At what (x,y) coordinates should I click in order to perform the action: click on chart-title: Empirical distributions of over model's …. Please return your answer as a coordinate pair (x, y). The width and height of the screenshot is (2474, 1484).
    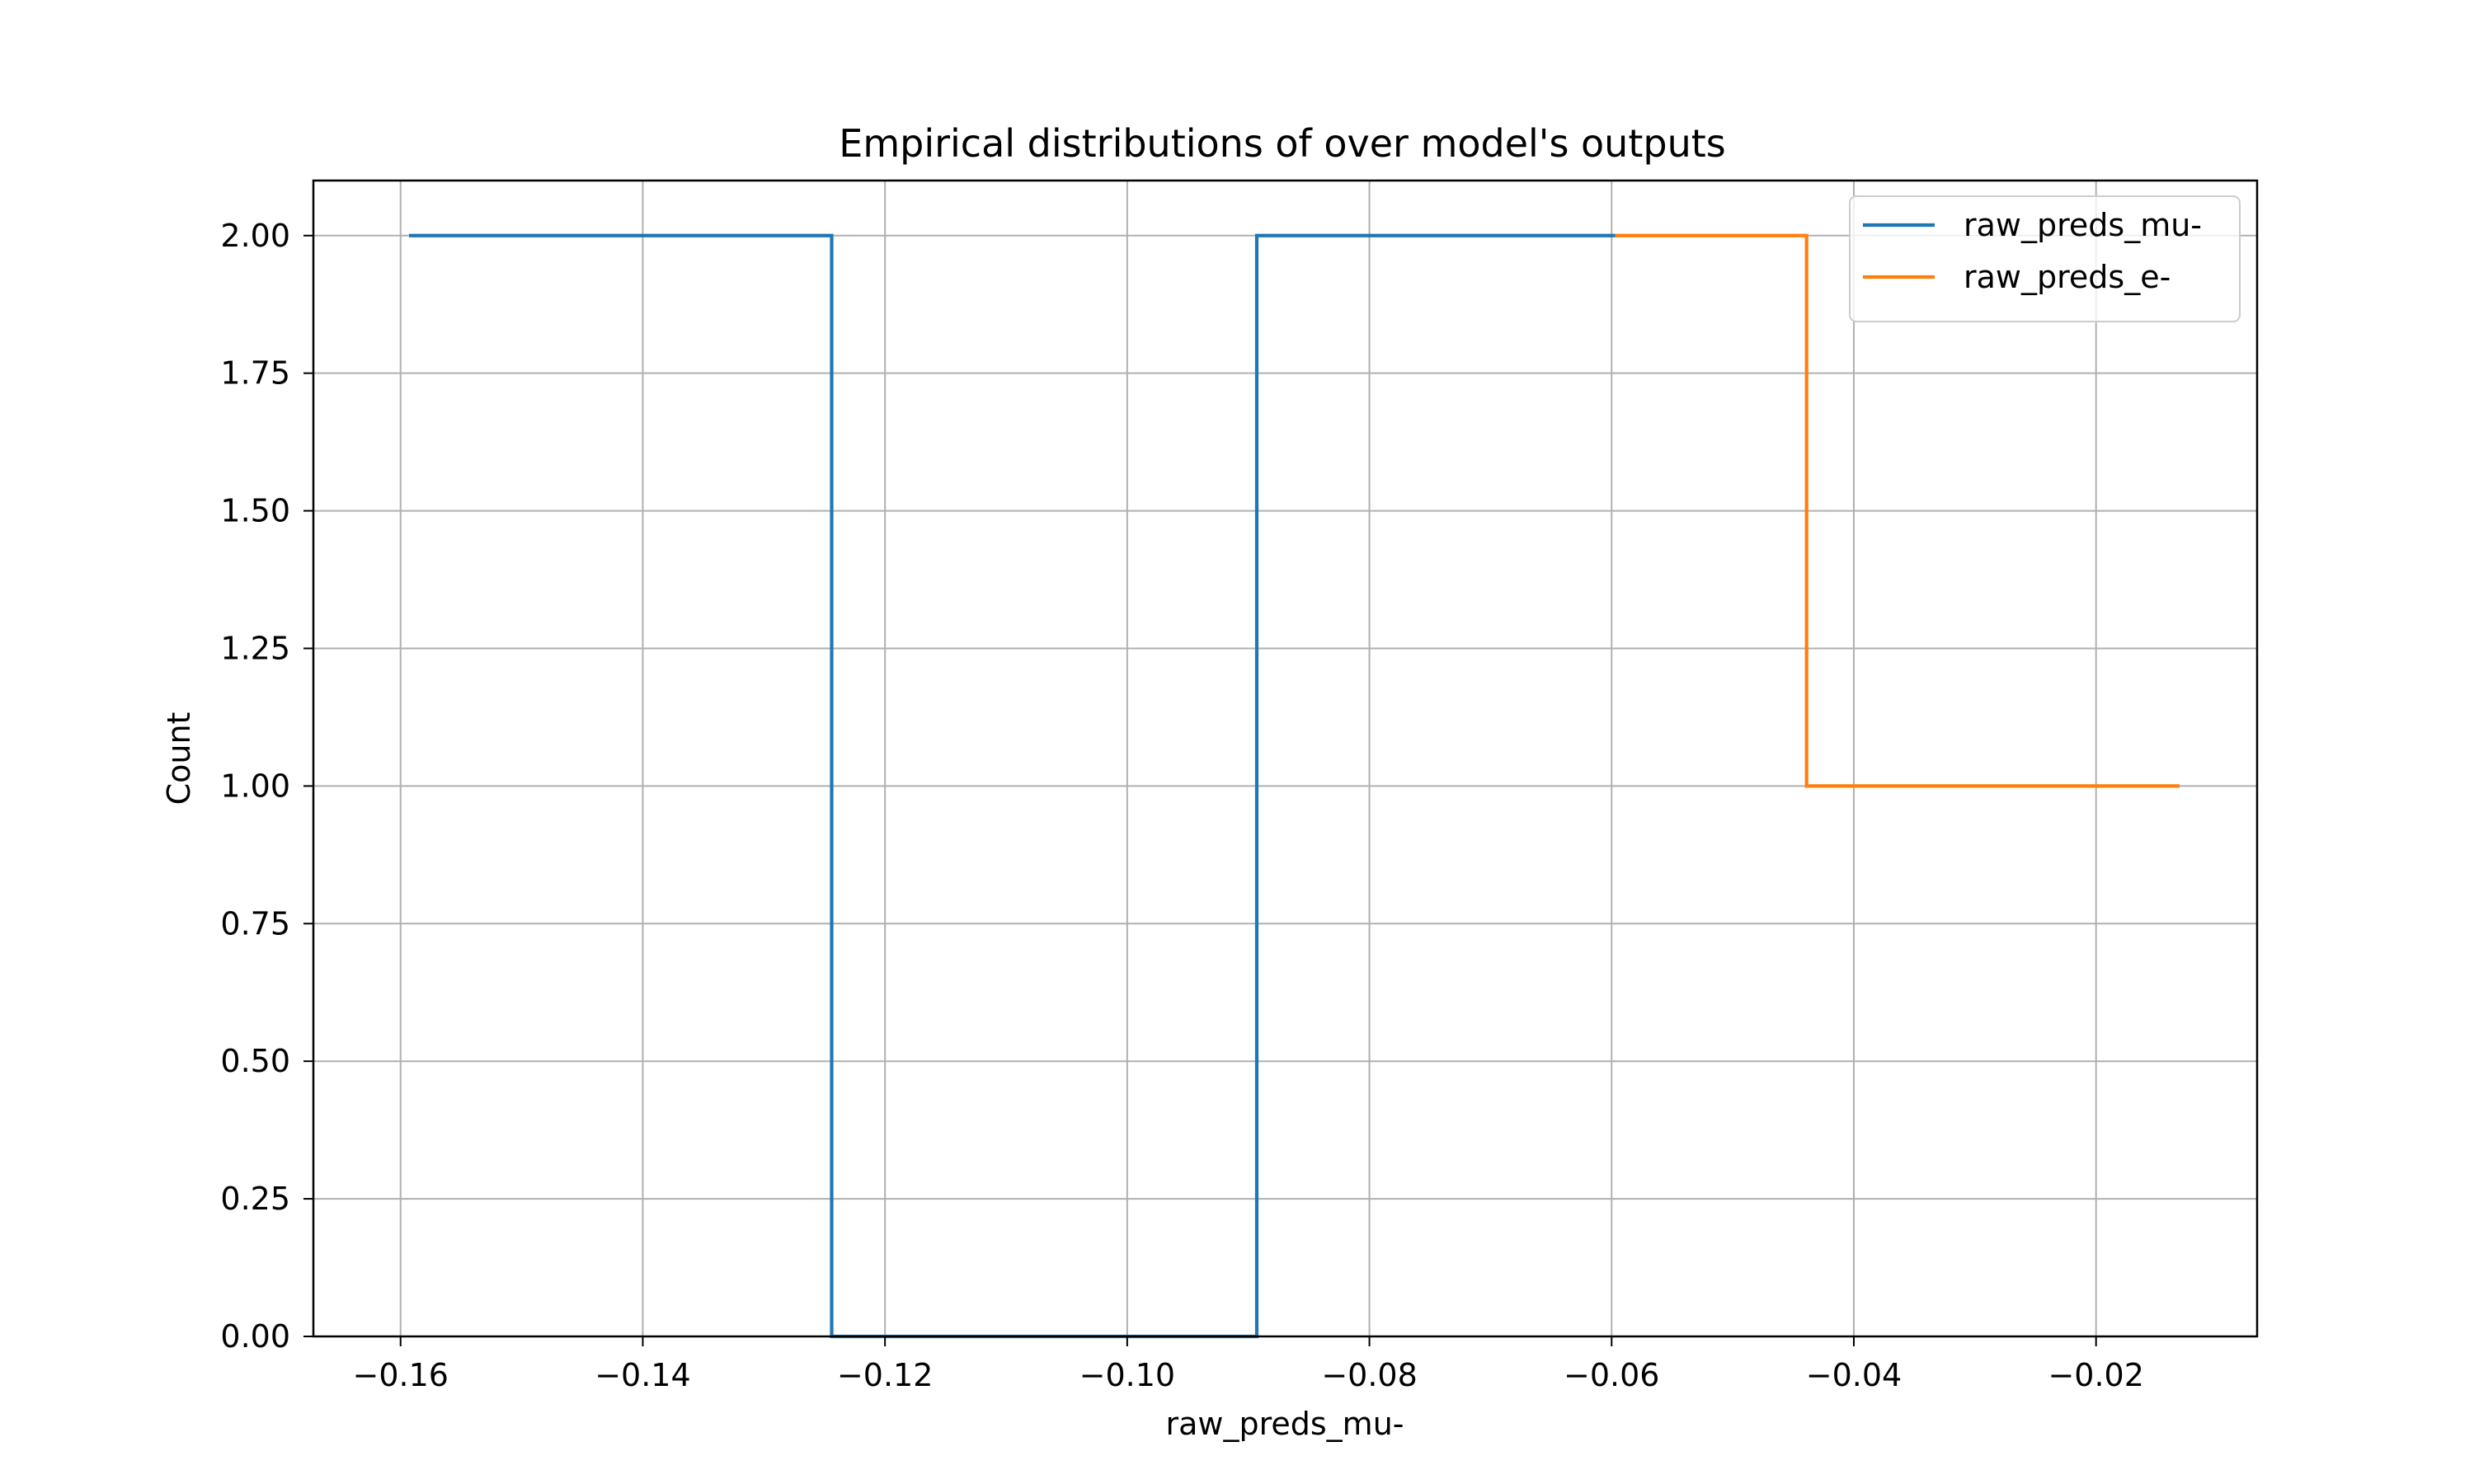
    Looking at the image, I should click on (1282, 143).